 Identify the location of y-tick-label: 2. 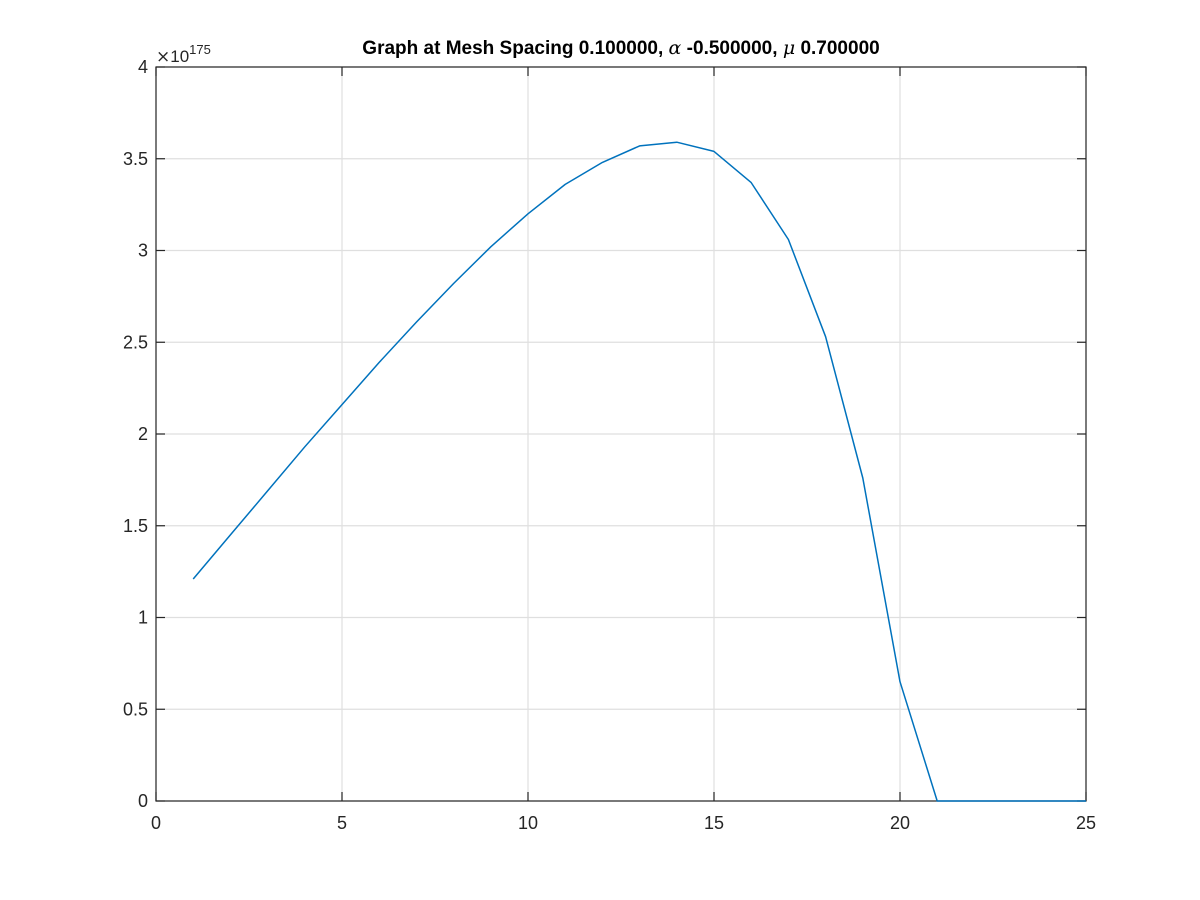
(143, 434).